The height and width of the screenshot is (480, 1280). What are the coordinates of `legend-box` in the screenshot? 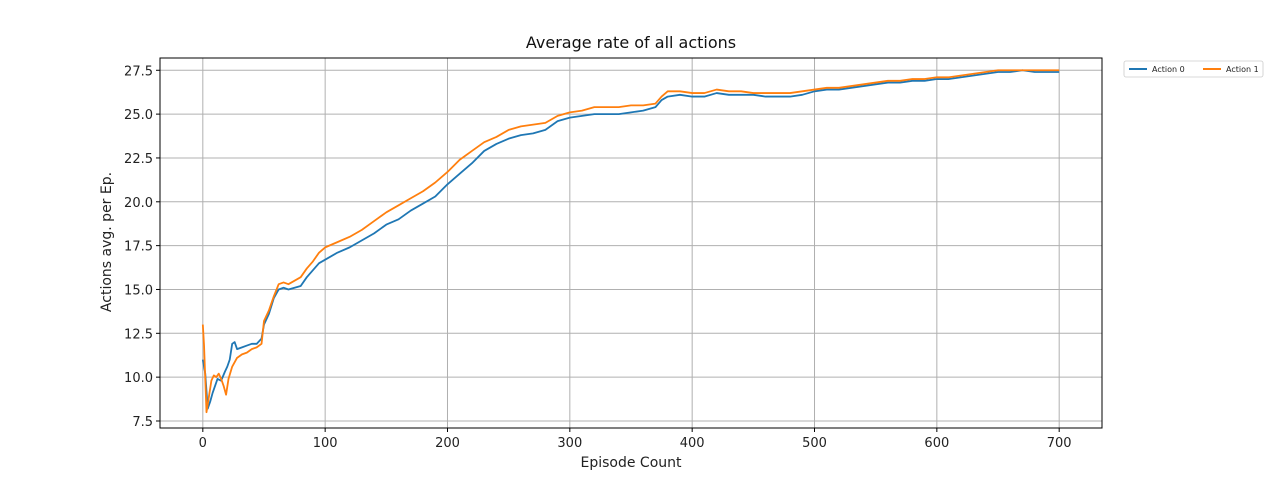 It's located at (1193, 69).